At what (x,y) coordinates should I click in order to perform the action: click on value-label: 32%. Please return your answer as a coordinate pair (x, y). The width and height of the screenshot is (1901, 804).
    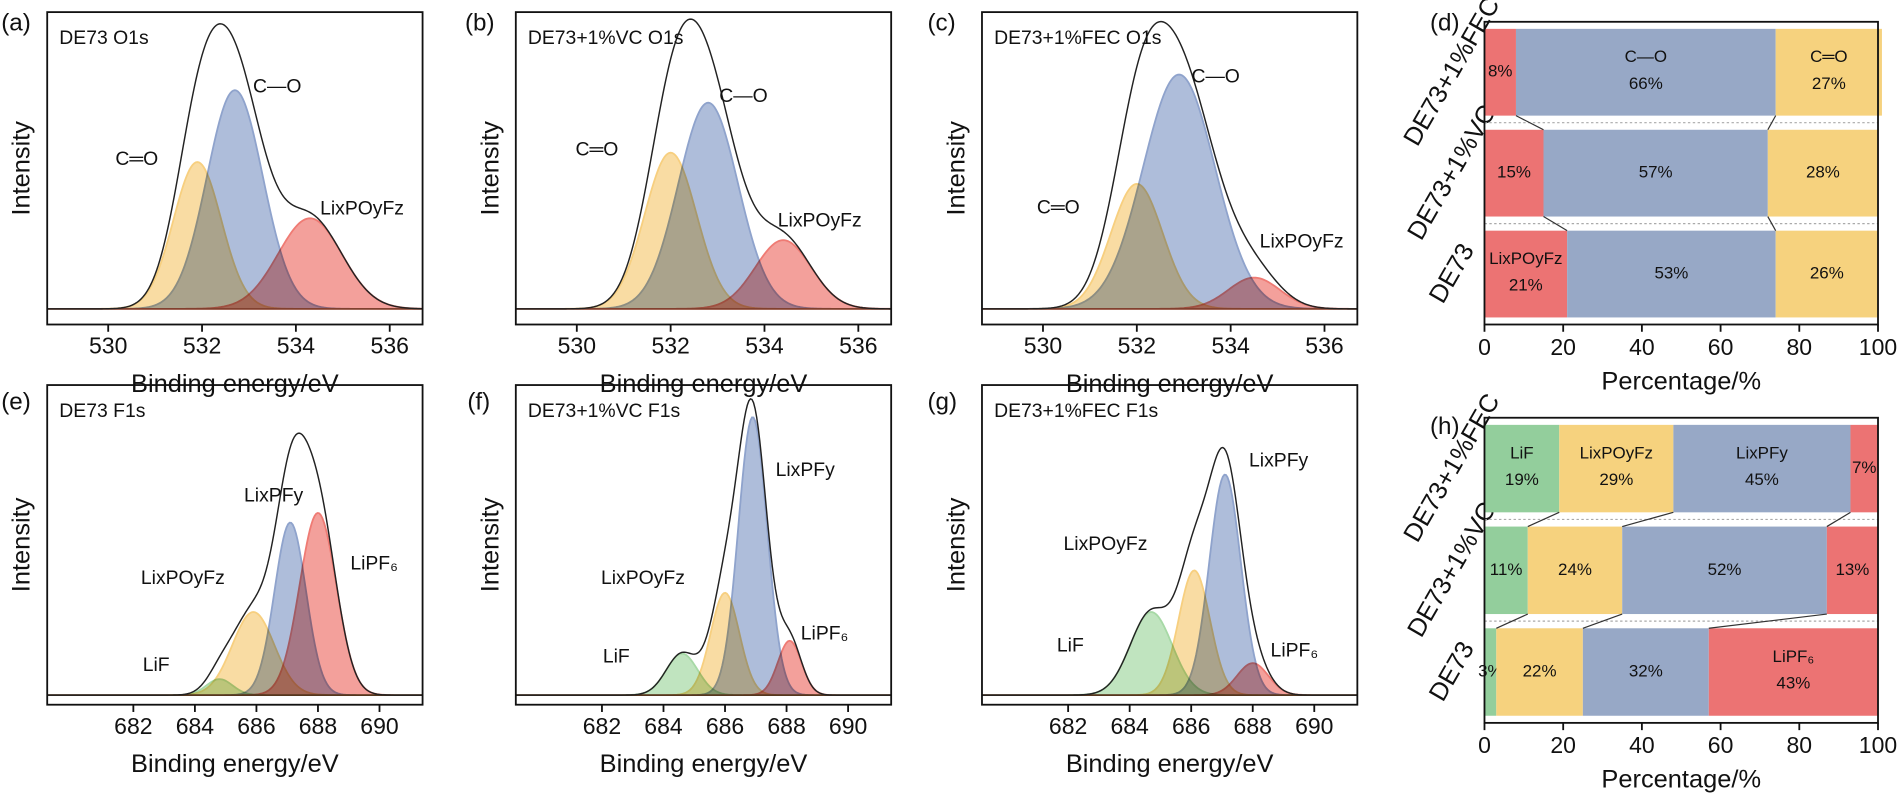
    Looking at the image, I should click on (1646, 671).